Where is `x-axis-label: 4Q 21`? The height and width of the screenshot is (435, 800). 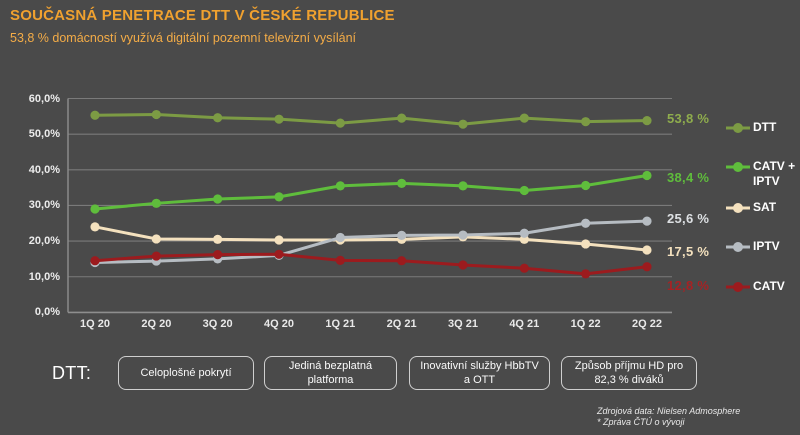
x-axis-label: 4Q 21 is located at coordinates (524, 324).